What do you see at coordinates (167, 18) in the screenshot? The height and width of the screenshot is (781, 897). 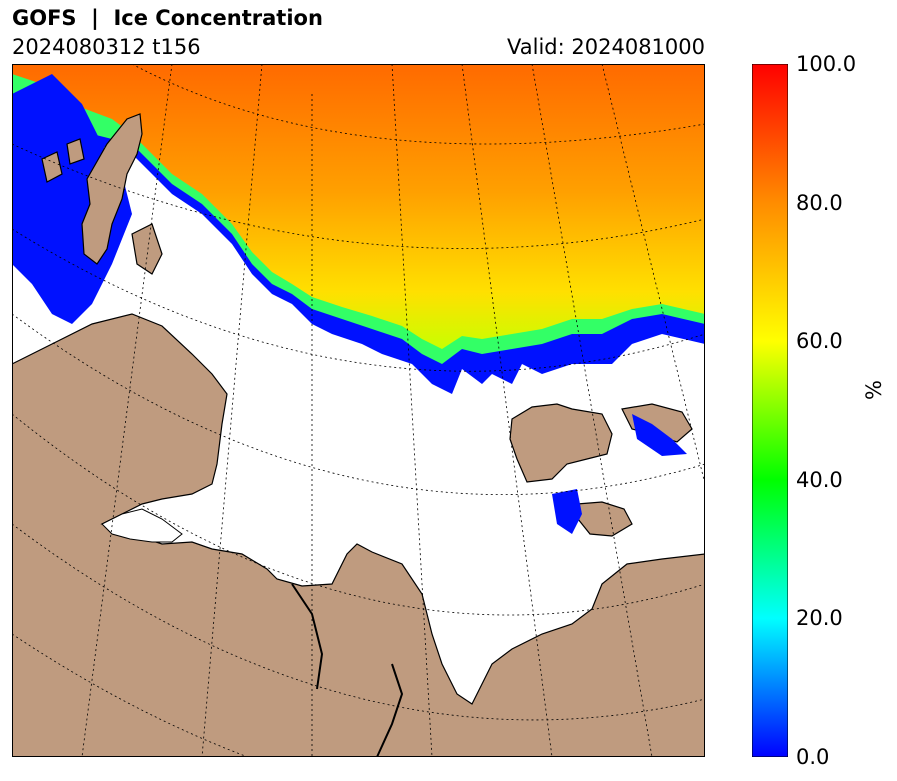 I see `map-title: GOFS | Ice Concentration` at bounding box center [167, 18].